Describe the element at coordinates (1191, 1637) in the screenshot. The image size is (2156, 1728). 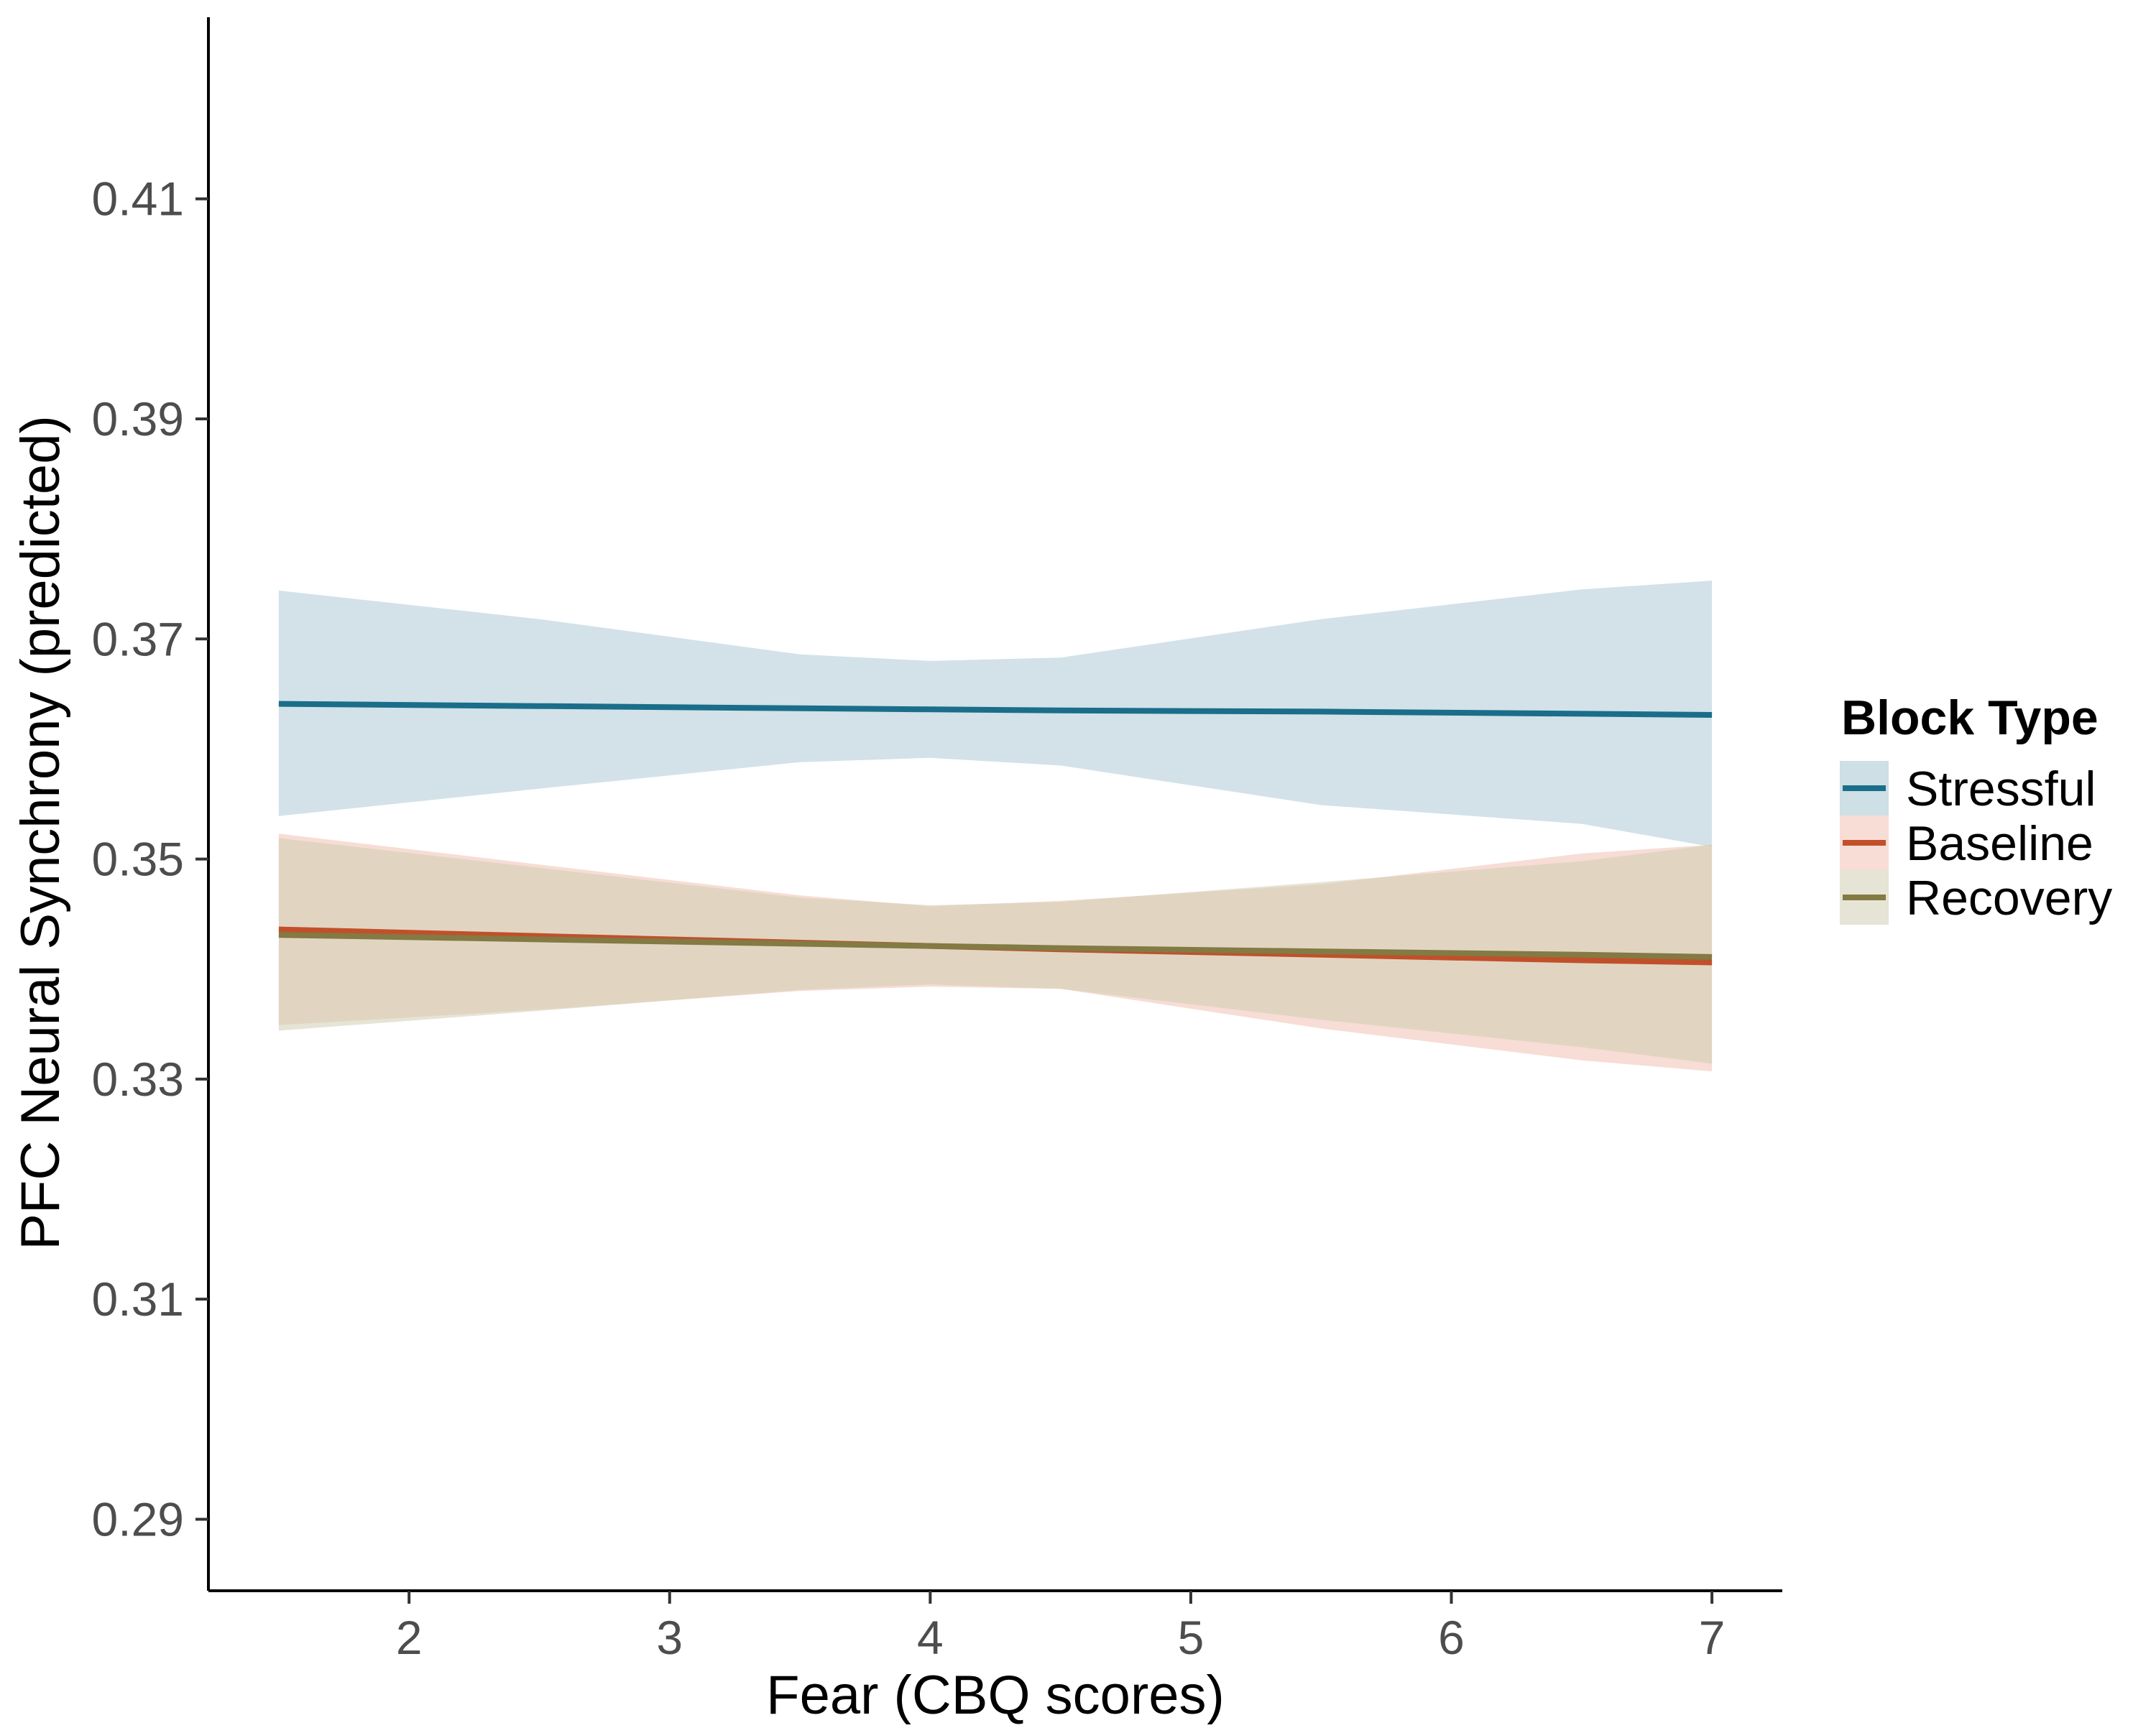
I see `x-tick-label: 5` at that location.